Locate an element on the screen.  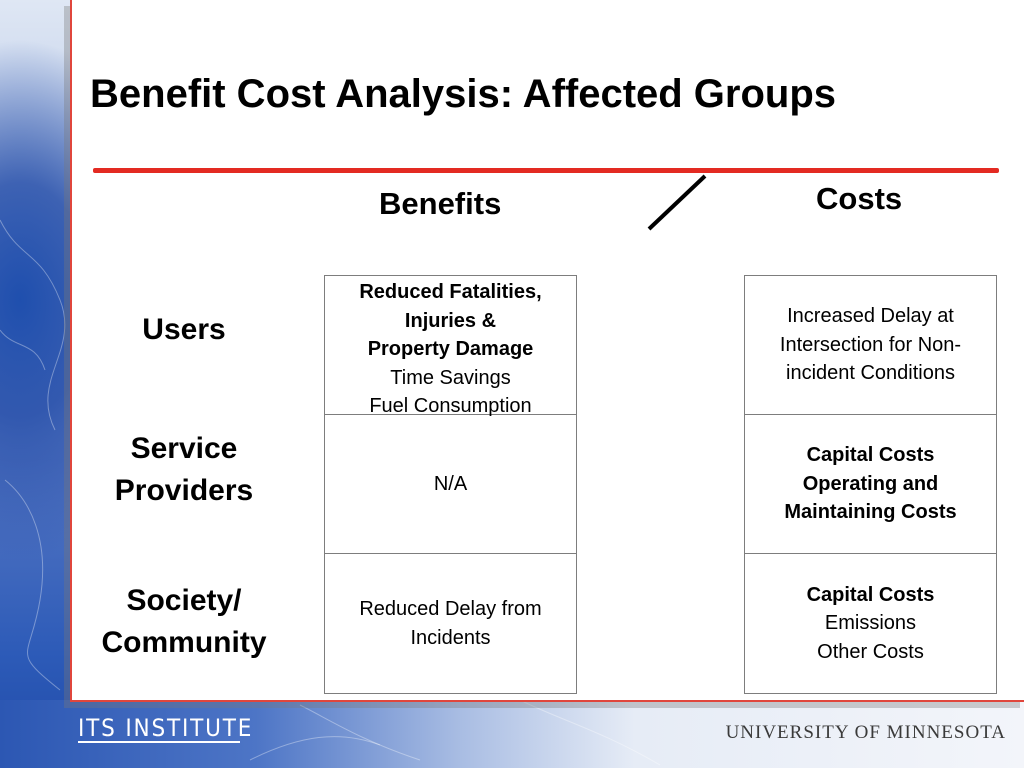
costs-header: Costs is located at coordinates (859, 198).